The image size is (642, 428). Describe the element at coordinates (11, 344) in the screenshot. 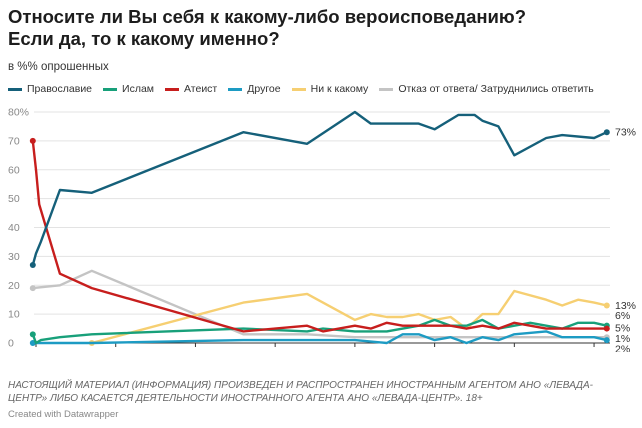

I see `y-tick-label-0: 0` at that location.